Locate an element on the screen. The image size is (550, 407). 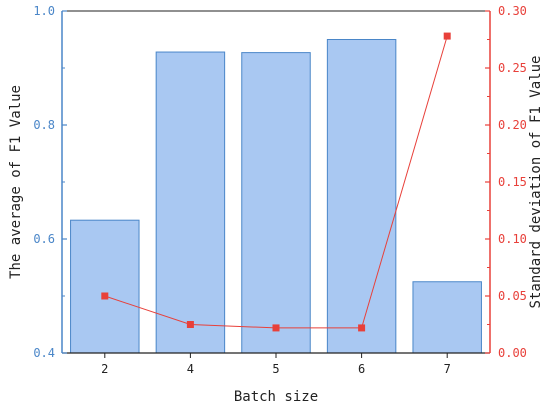
right-y-tick-label: 0.05 is located at coordinates (512, 296).